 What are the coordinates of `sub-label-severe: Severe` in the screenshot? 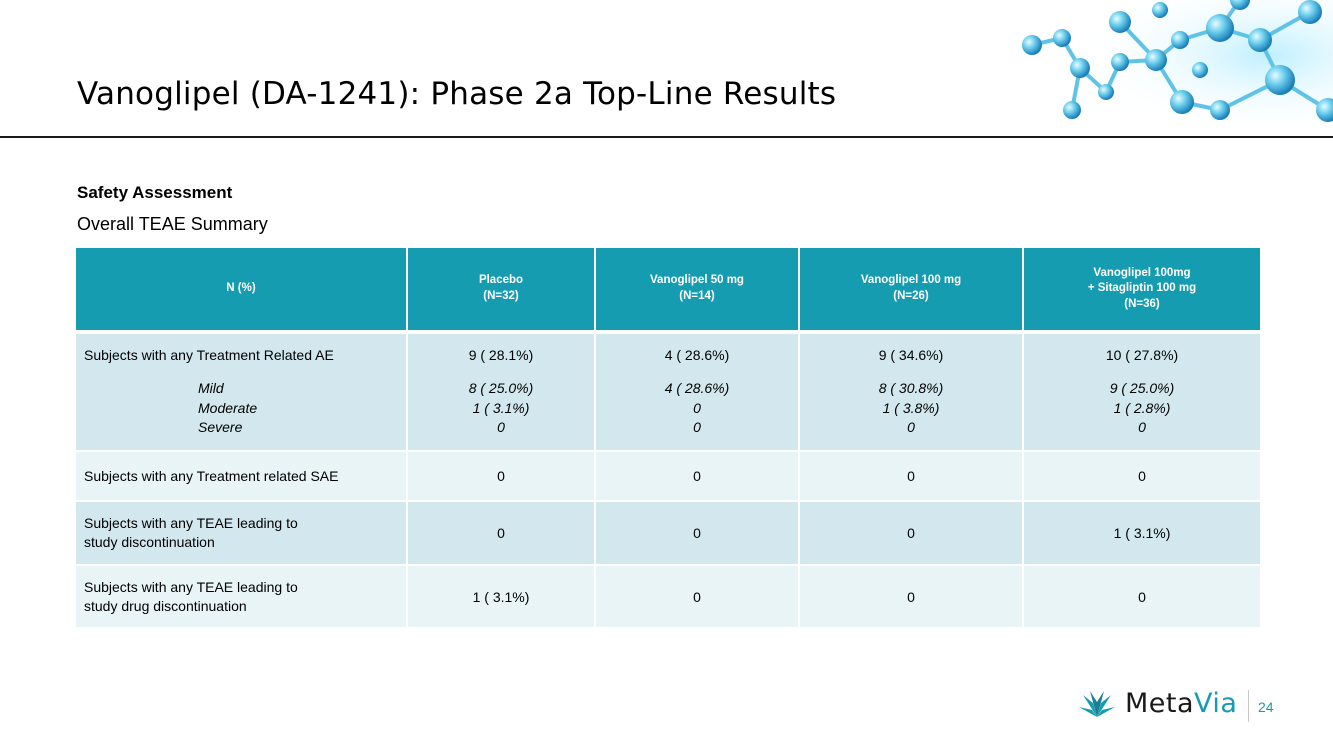 It's located at (220, 427).